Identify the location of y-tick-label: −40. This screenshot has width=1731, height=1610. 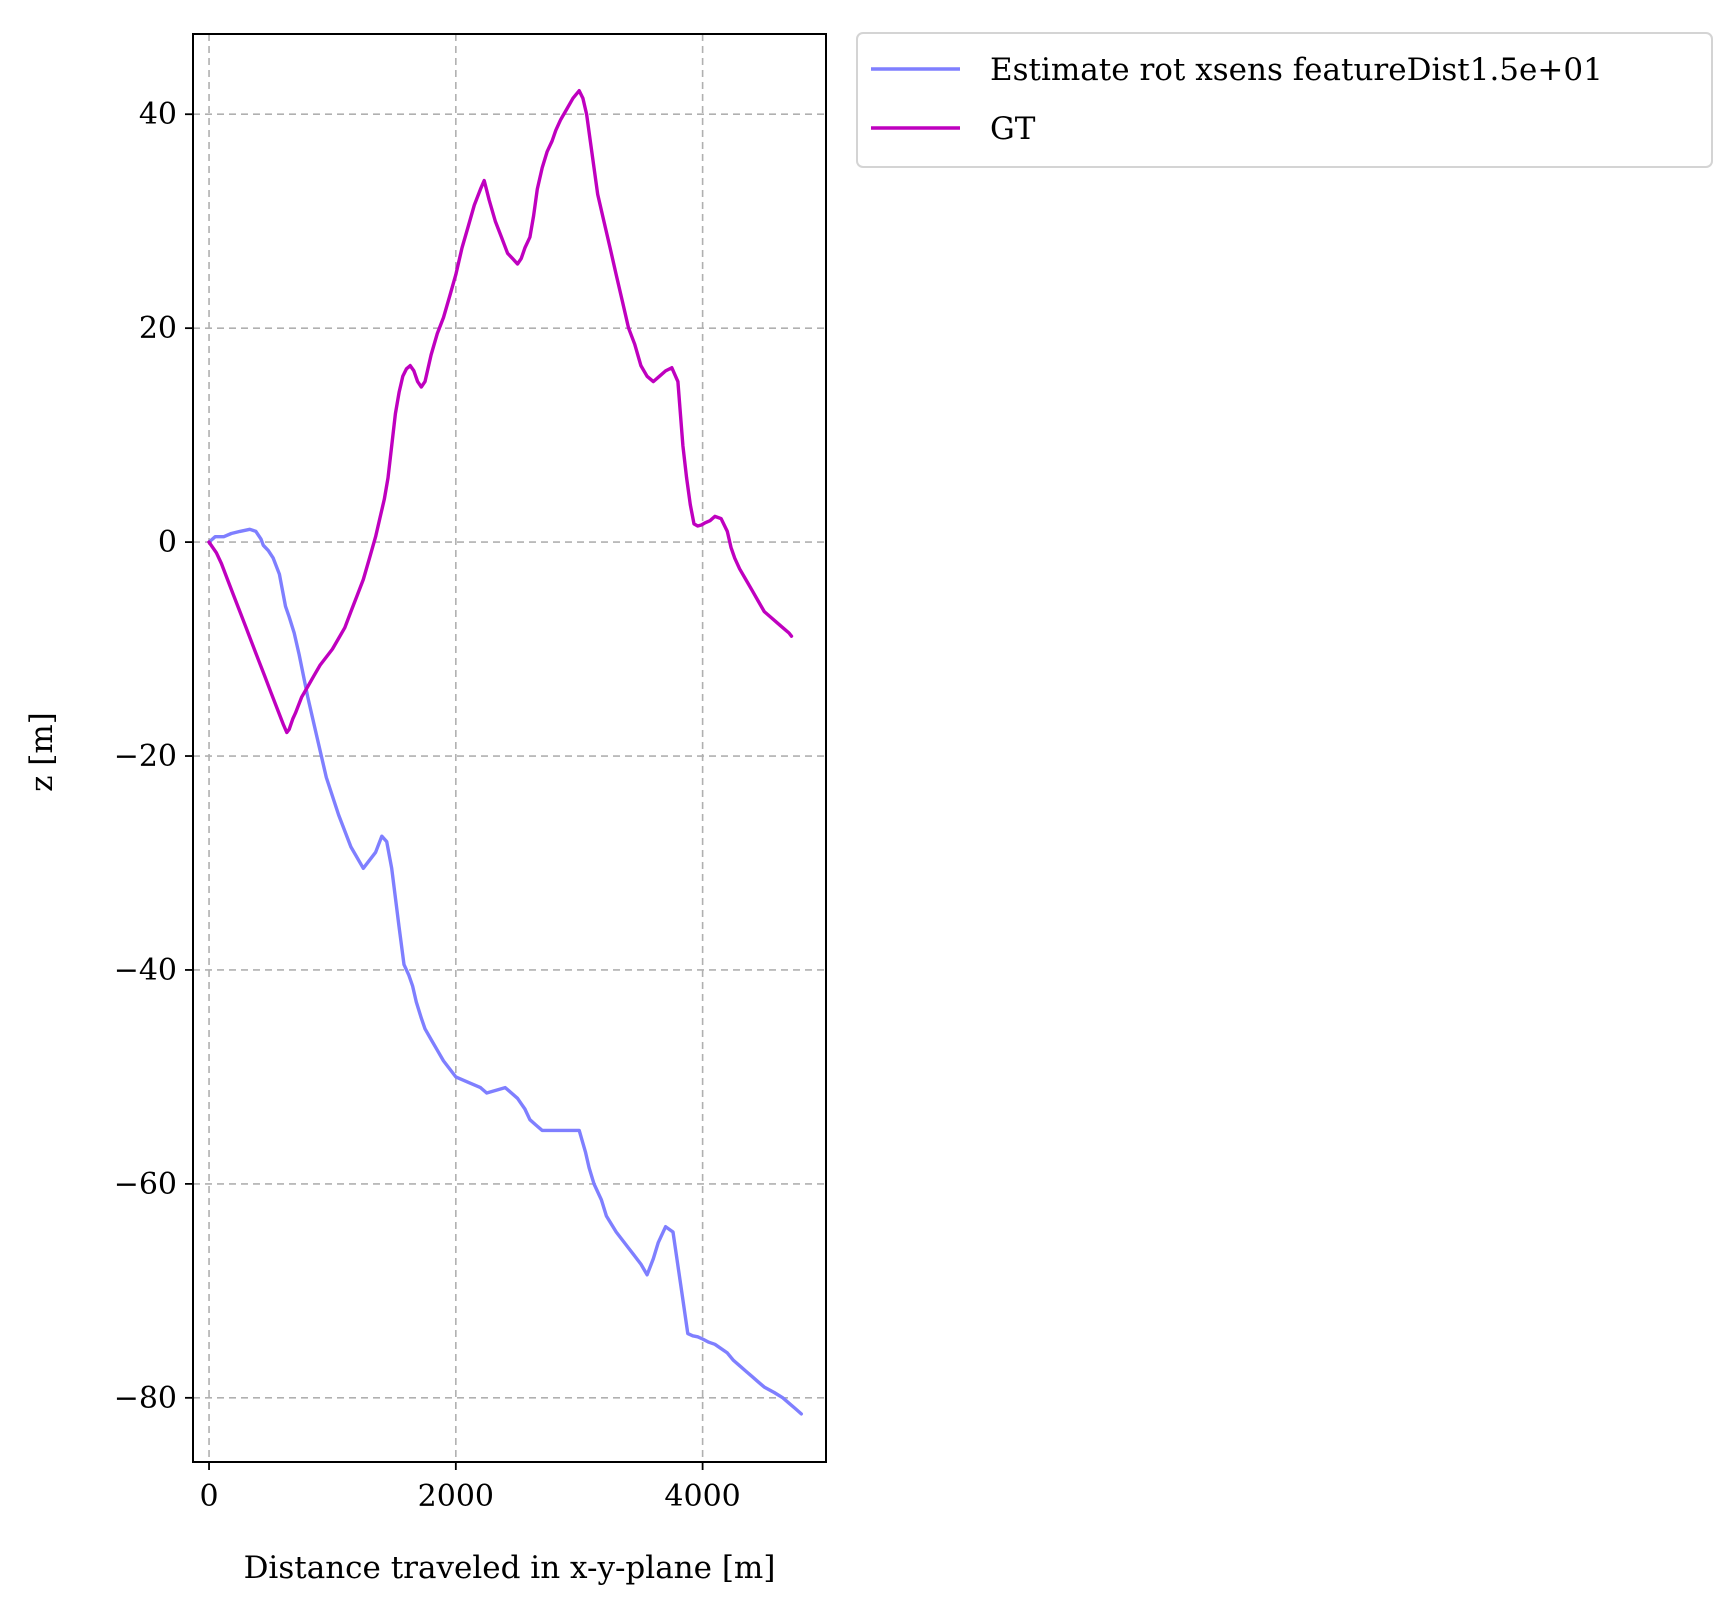
(145, 970).